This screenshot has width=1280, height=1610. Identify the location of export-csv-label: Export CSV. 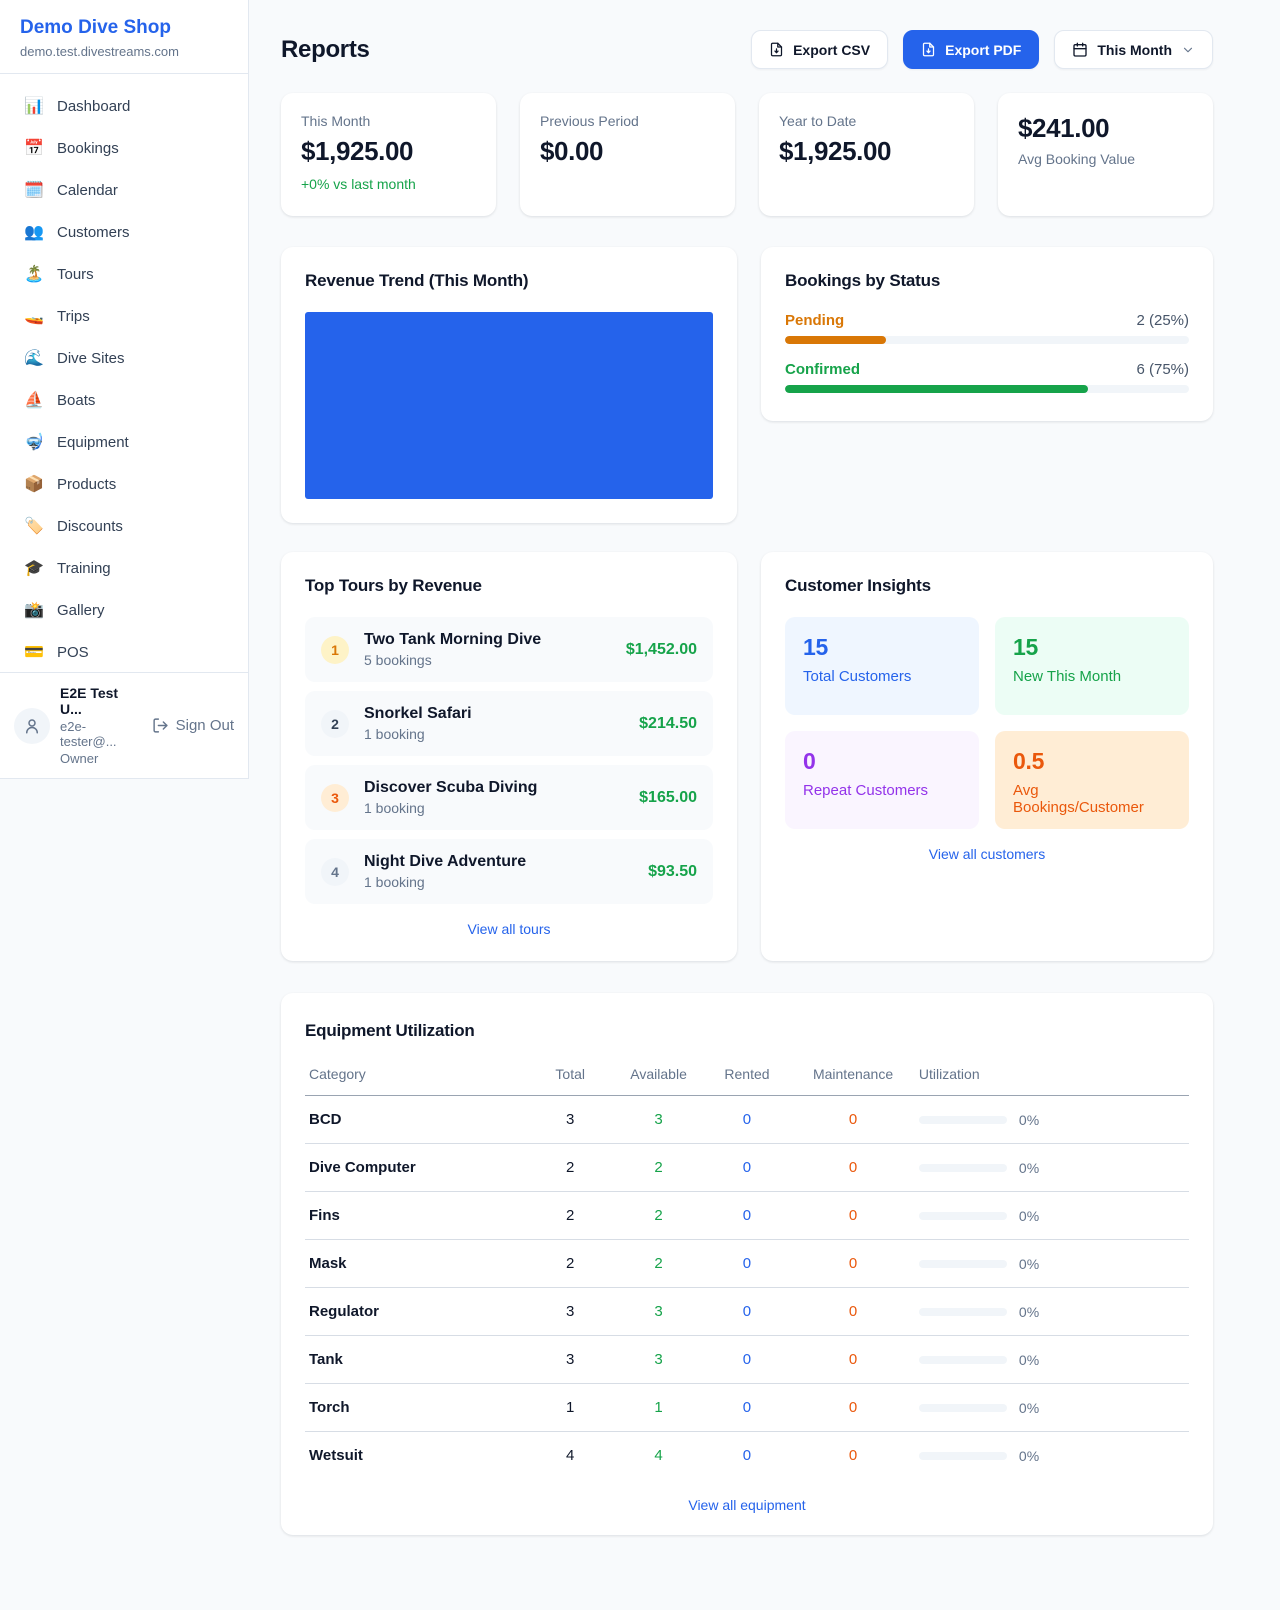
(832, 49).